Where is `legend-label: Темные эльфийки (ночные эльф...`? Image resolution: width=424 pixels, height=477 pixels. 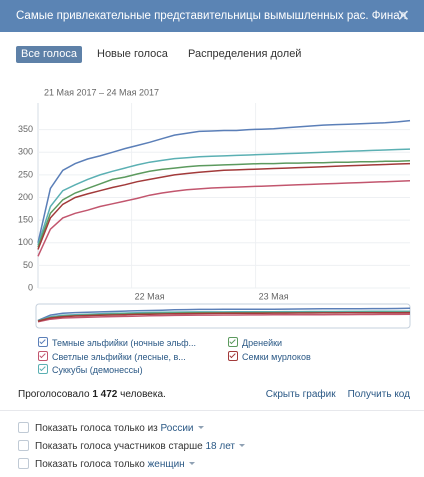
legend-label: Темные эльфийки (ночные эльф... is located at coordinates (124, 343).